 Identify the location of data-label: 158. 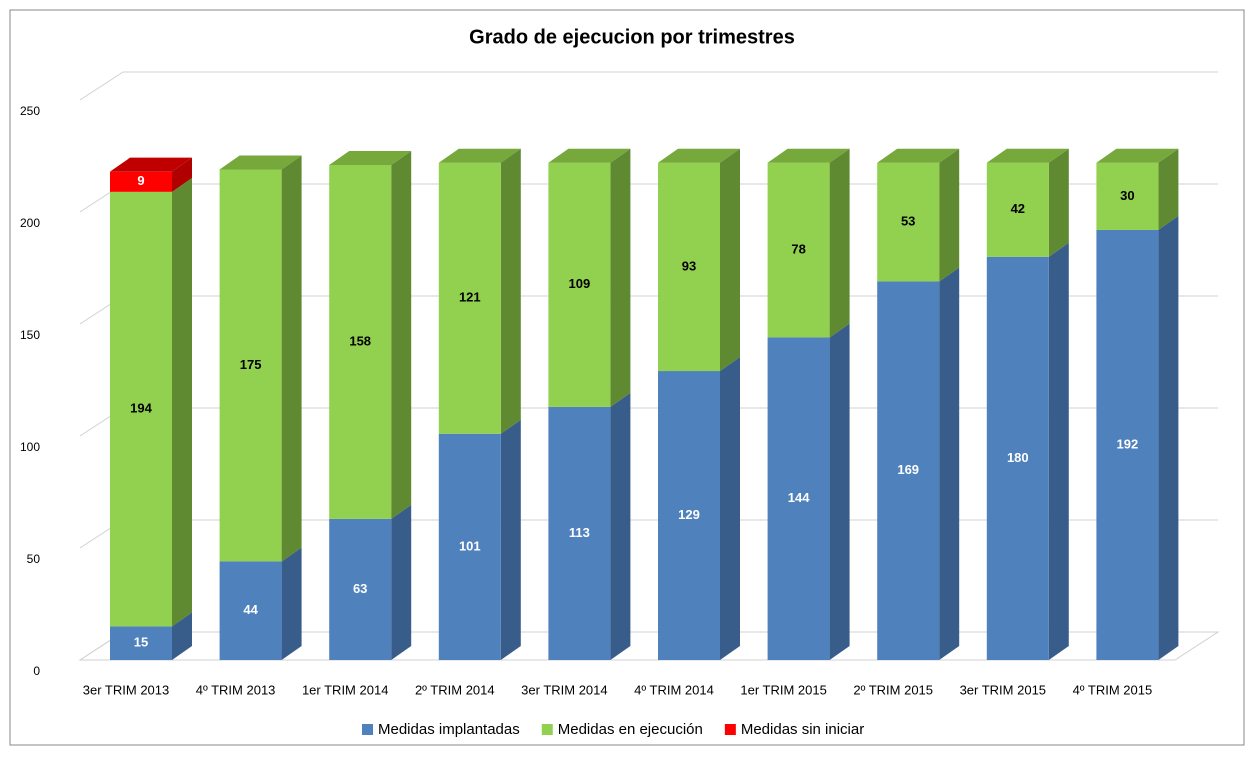
(360, 340).